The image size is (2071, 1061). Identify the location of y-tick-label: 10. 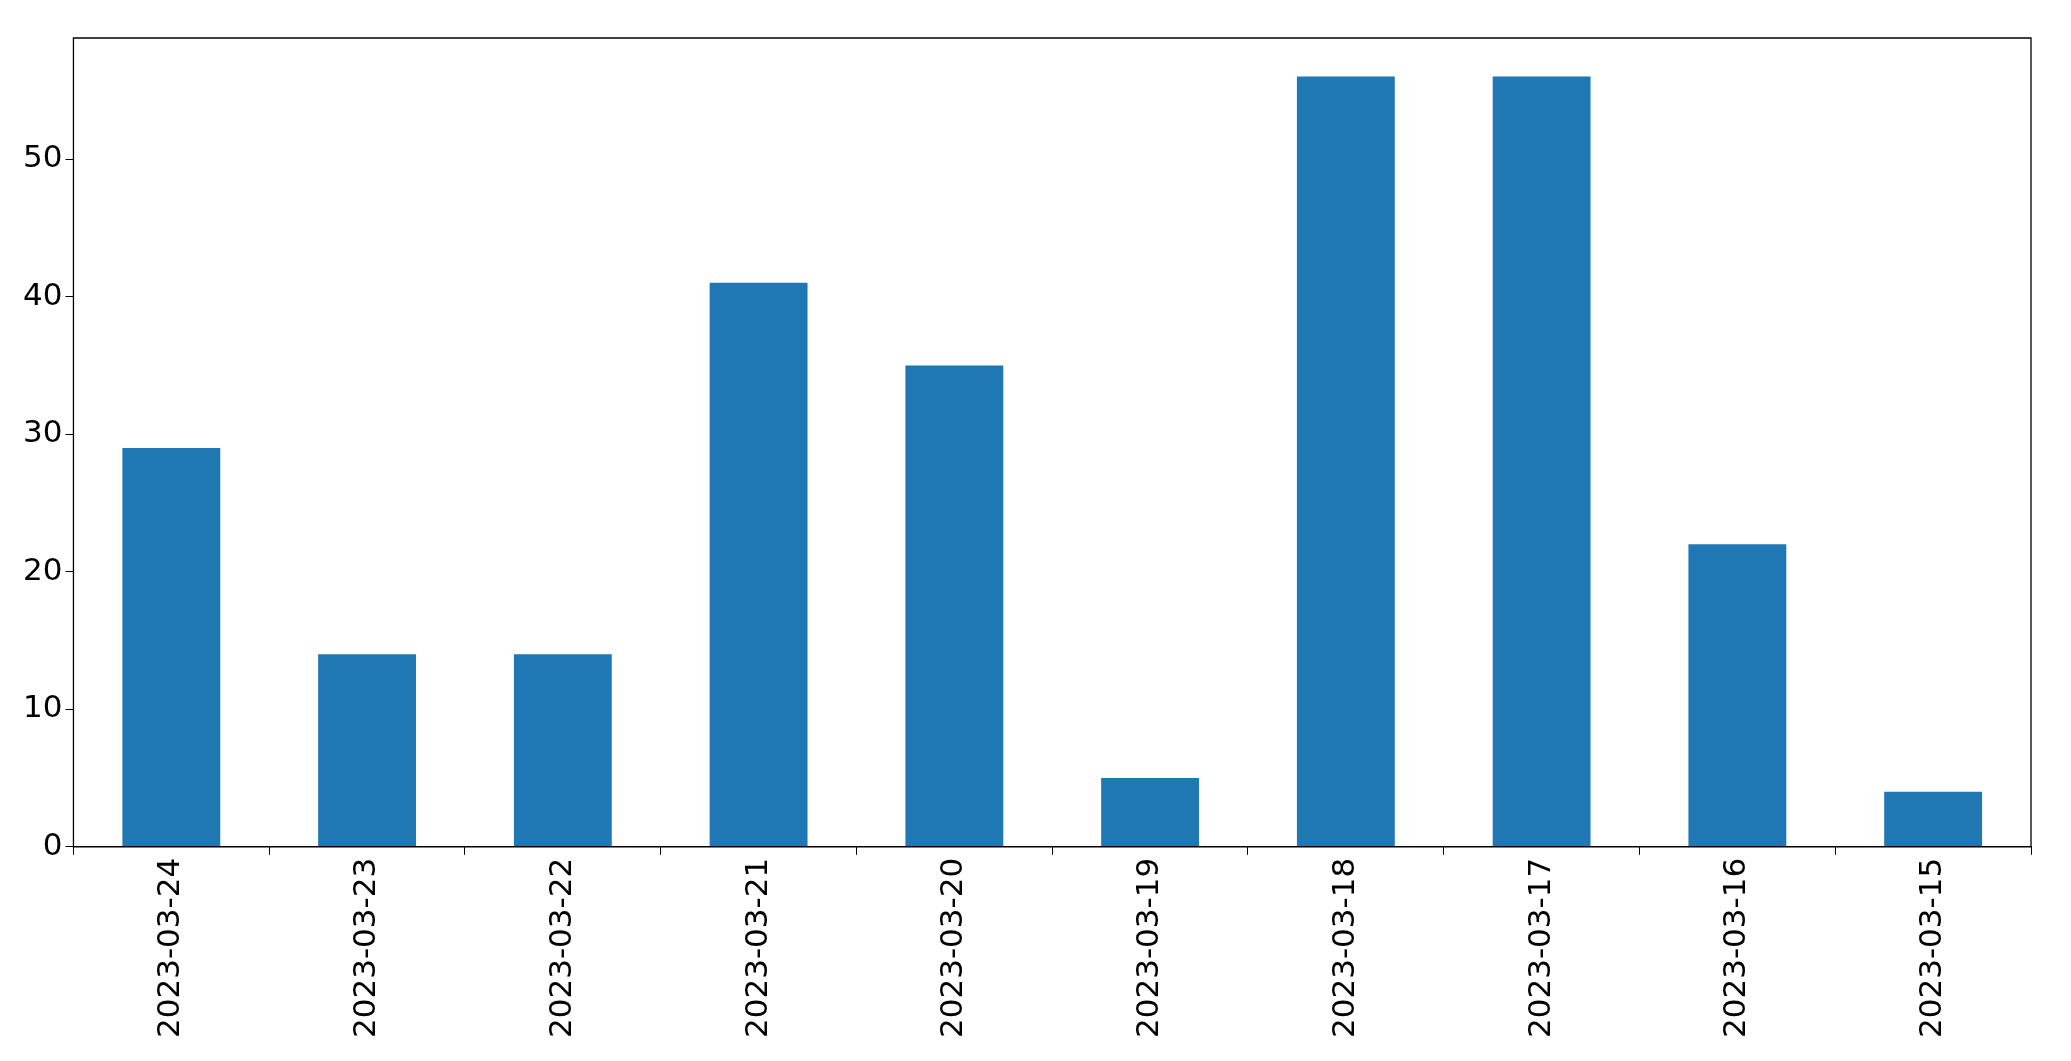
(42, 706).